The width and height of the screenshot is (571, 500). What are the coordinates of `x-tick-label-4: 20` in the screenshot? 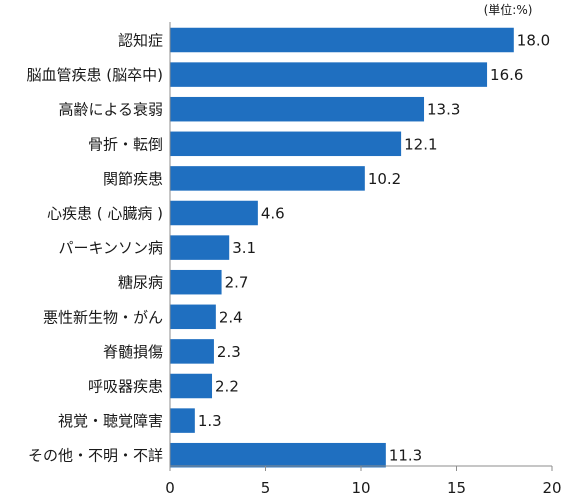 It's located at (551, 488).